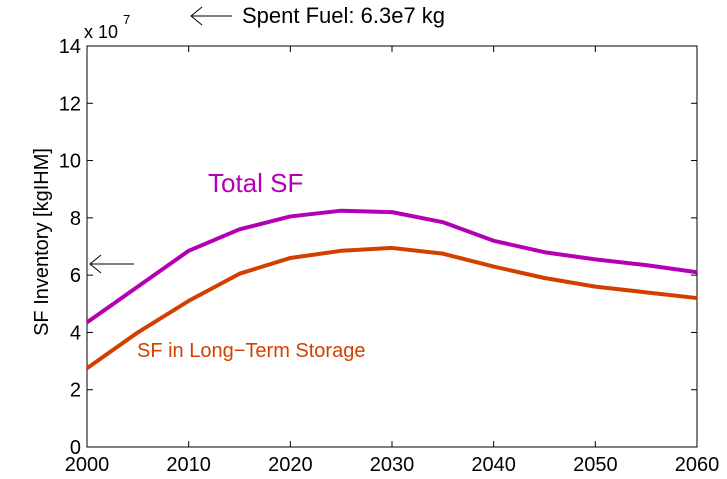  Describe the element at coordinates (42, 242) in the screenshot. I see `y-axis-label: SF Inventory [kgIHM]` at that location.